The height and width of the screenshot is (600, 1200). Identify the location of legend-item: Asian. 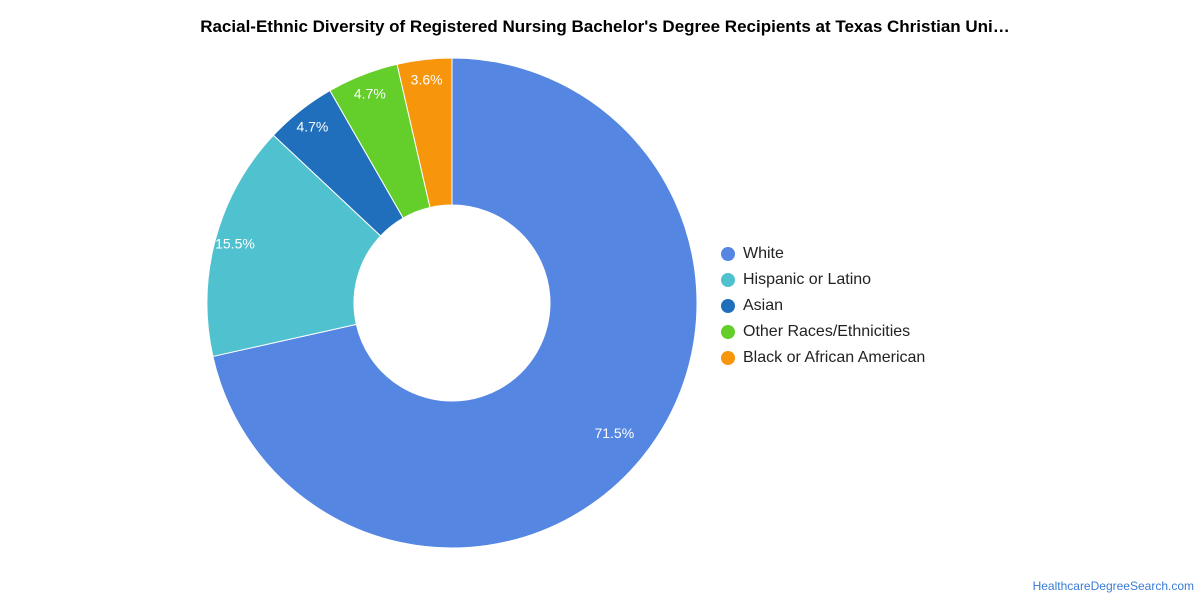
(823, 306).